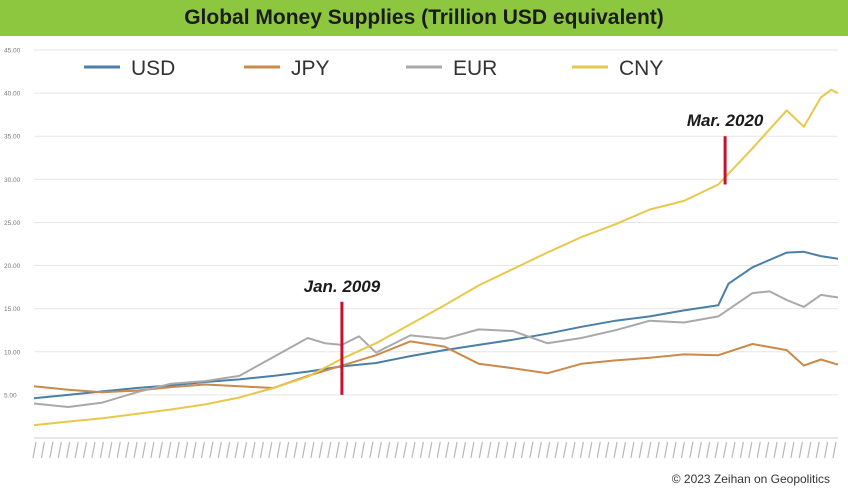 The height and width of the screenshot is (496, 848). Describe the element at coordinates (12, 94) in the screenshot. I see `y-tick-label: 40.00` at that location.